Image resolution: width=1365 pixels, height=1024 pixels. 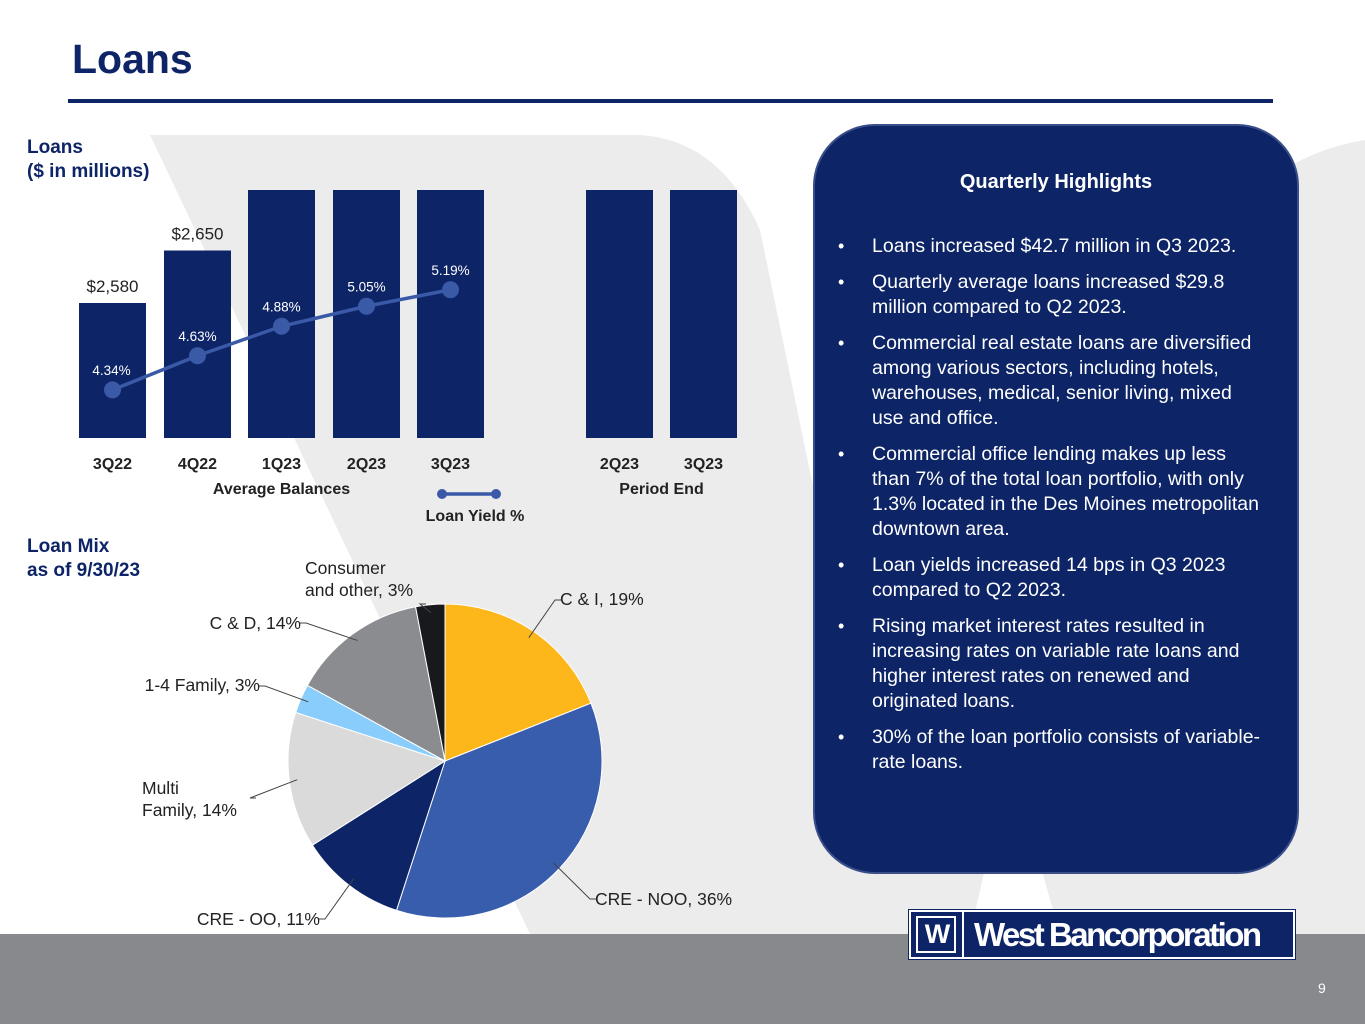 I want to click on loan-mix-title: Loan Mix as of 9/30/23, so click(x=83, y=559).